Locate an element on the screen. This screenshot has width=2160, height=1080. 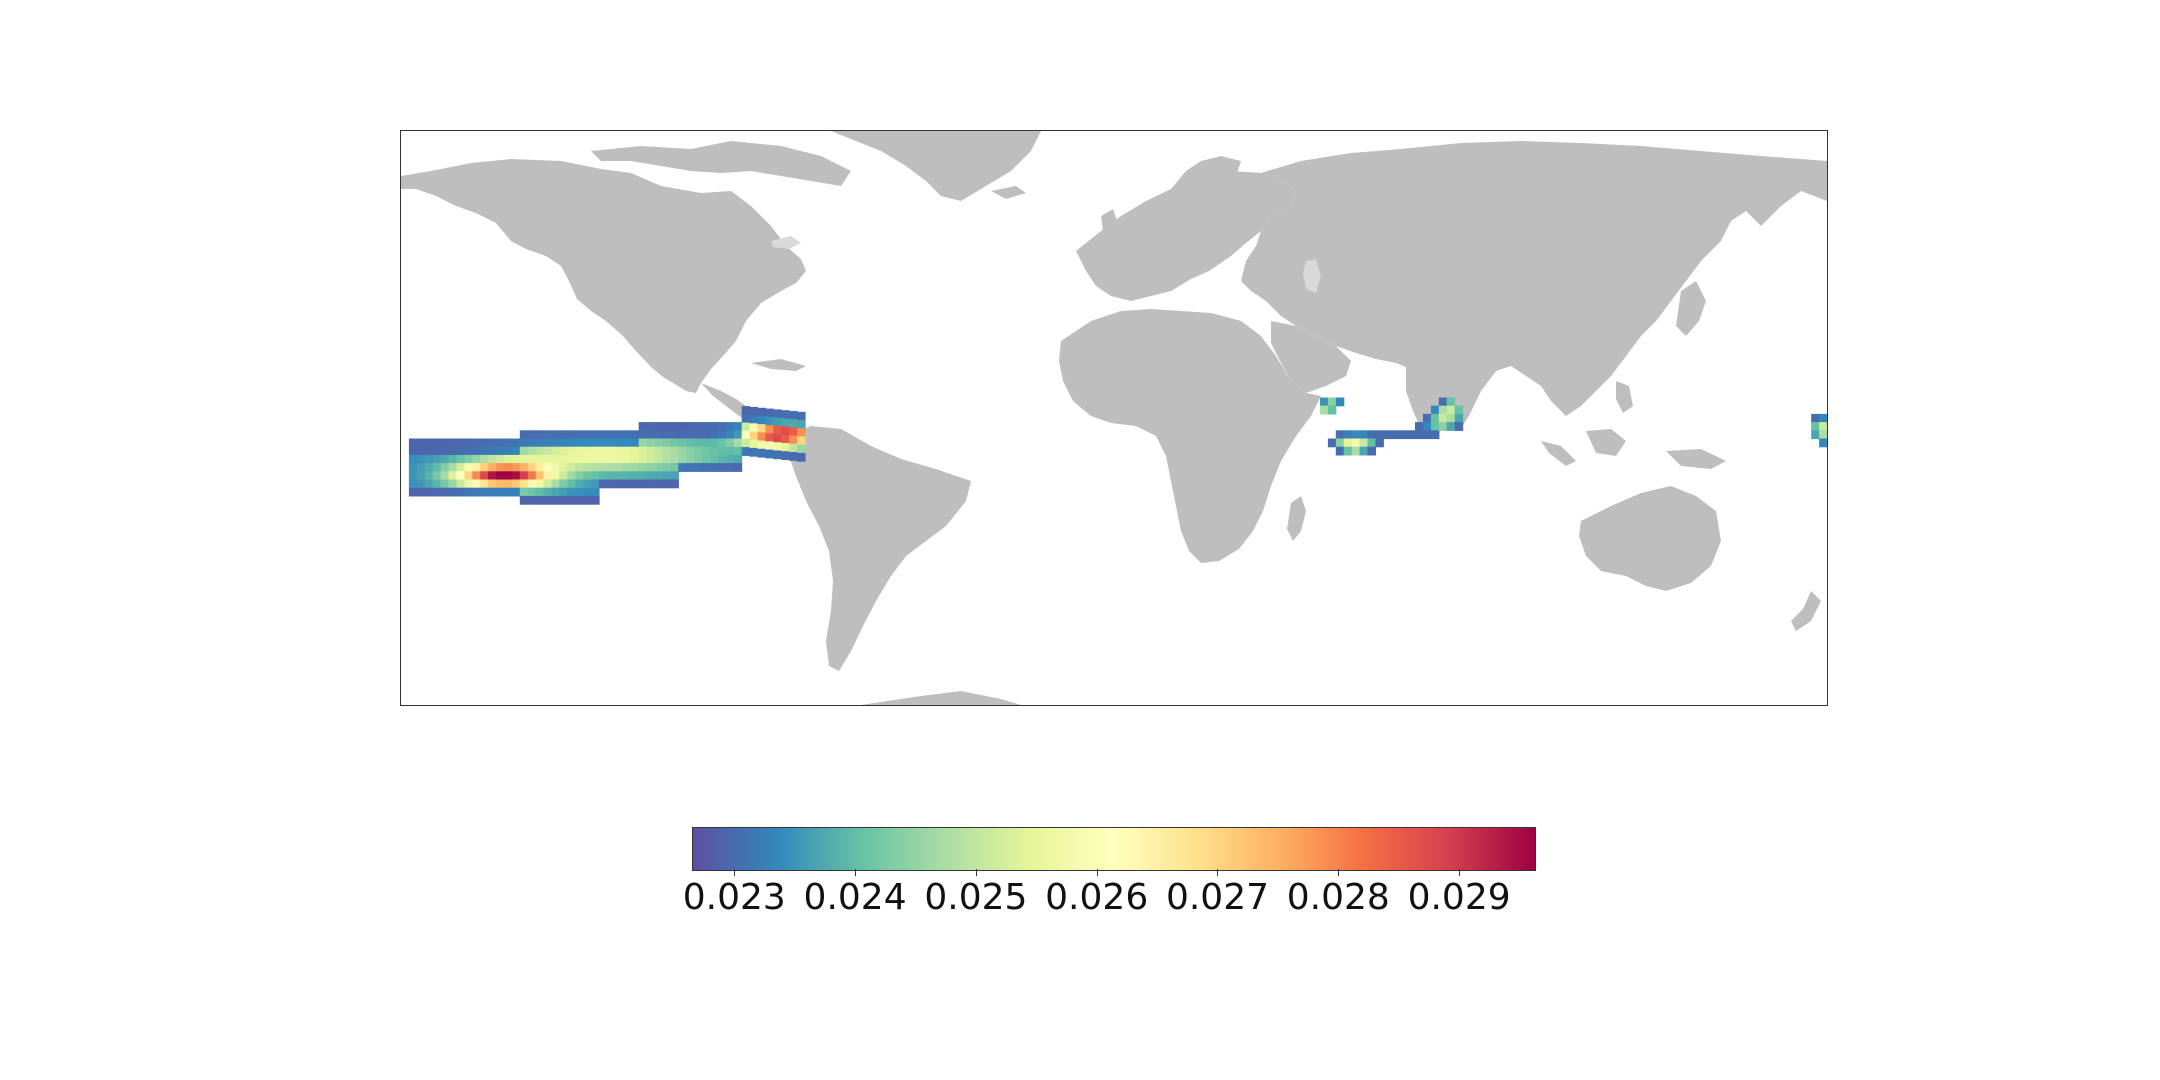
colorbar-tick-label: 0.025 is located at coordinates (976, 897).